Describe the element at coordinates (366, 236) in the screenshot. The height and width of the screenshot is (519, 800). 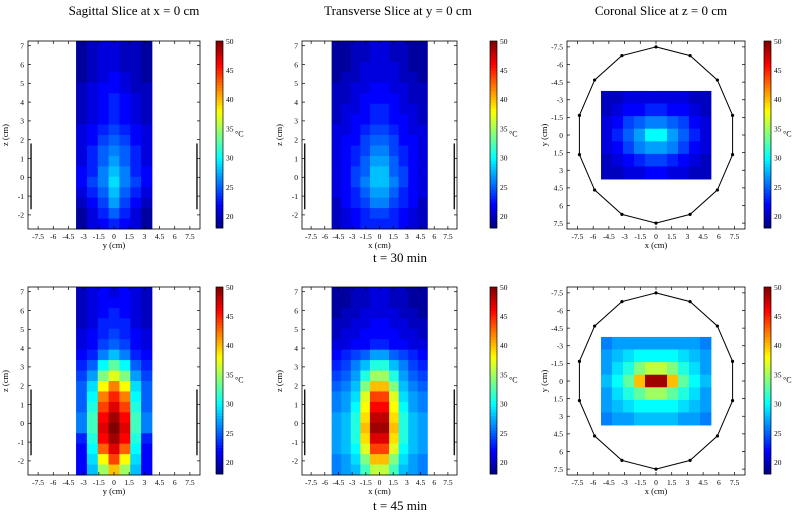
I see `x-tick-label: -1.5` at that location.